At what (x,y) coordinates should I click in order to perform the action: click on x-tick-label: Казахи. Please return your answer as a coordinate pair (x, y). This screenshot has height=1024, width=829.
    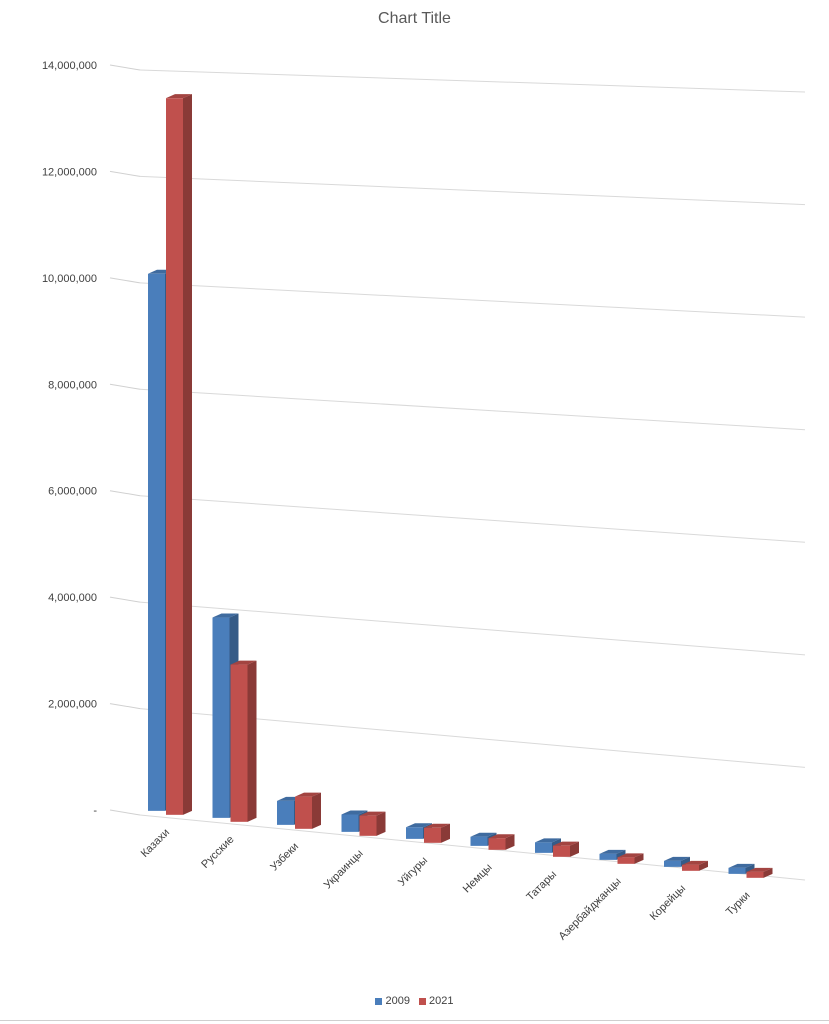
    Looking at the image, I should click on (155, 843).